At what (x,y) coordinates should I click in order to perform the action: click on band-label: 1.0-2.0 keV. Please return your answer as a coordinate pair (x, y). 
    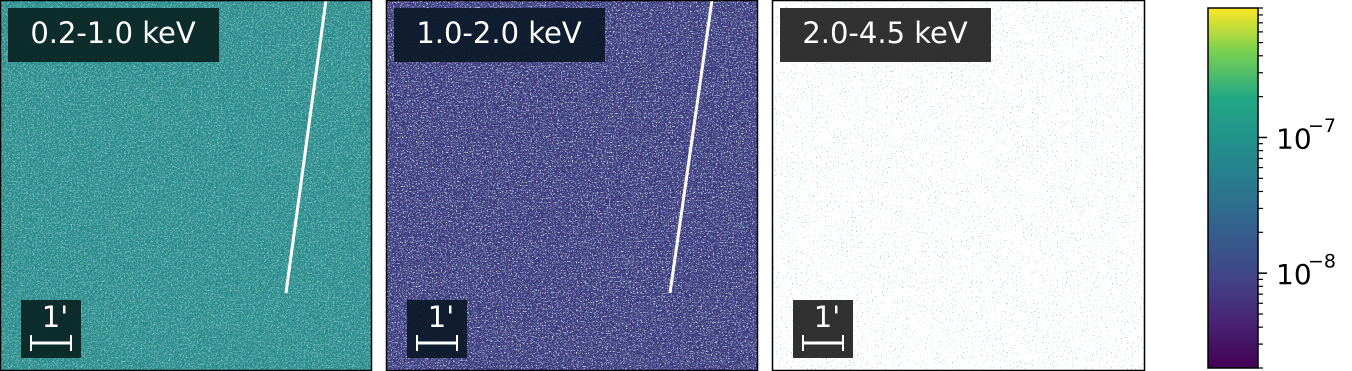
    Looking at the image, I should click on (499, 33).